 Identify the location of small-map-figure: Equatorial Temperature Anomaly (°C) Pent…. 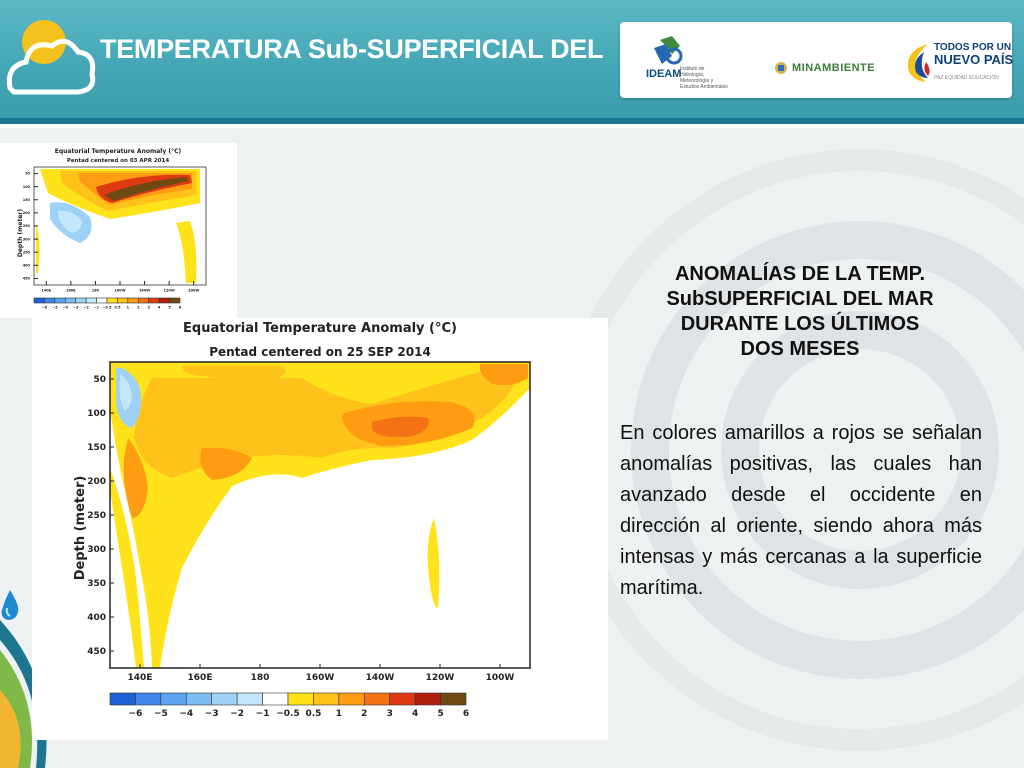
(112, 229).